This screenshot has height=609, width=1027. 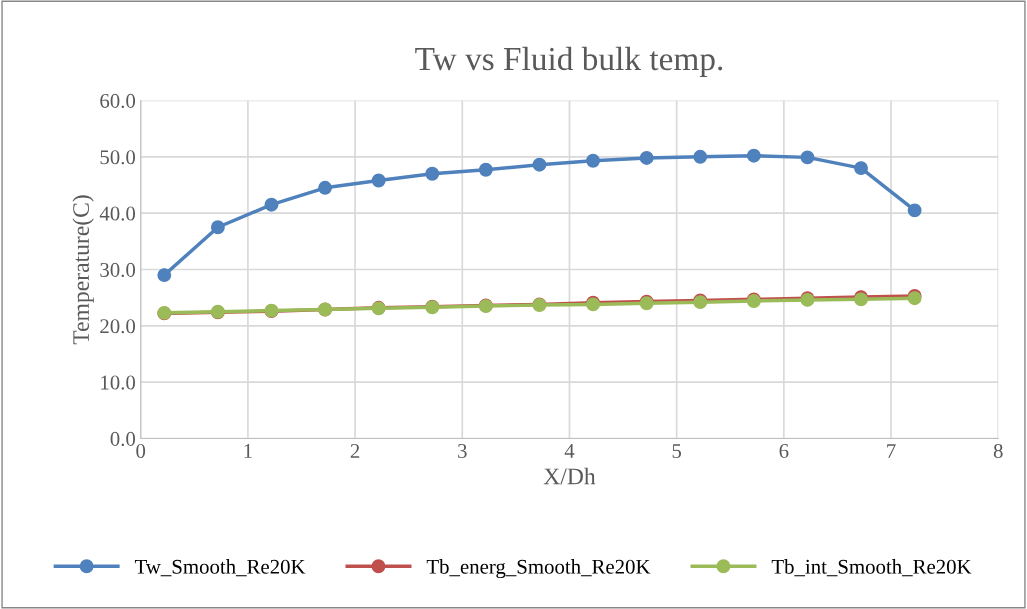 I want to click on y-tick-label: 50.0, so click(x=118, y=157).